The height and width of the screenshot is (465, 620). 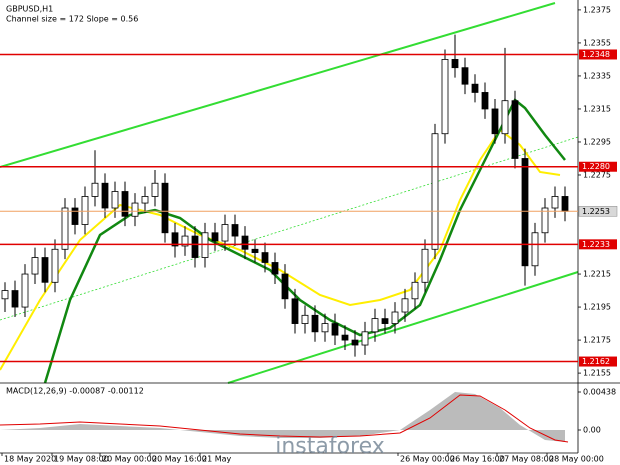 I want to click on y-tick-label: 1.2215, so click(x=597, y=274).